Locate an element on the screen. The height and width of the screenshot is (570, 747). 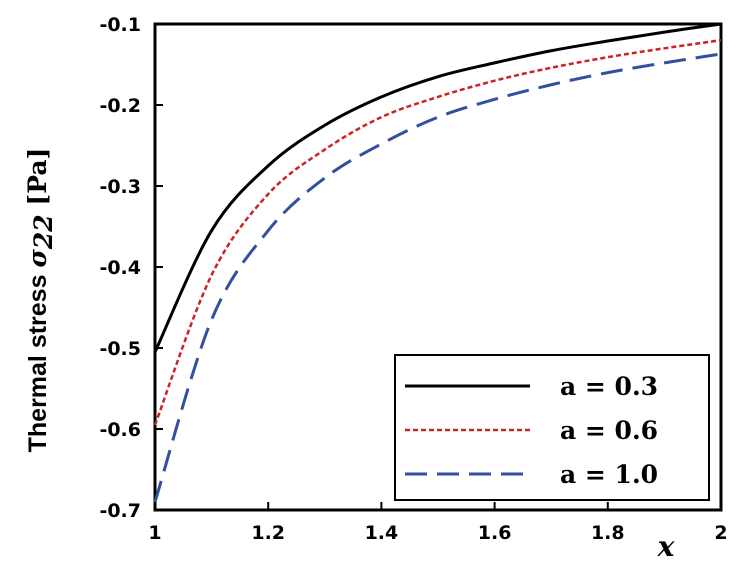
y-axis-title-symbol: σ is located at coordinates (37, 258).